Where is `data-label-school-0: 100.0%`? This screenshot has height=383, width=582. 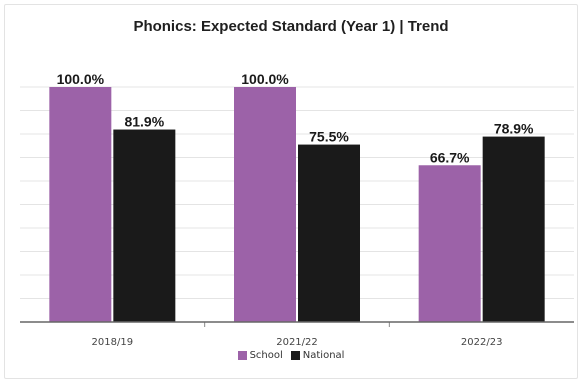 data-label-school-0: 100.0% is located at coordinates (81, 79).